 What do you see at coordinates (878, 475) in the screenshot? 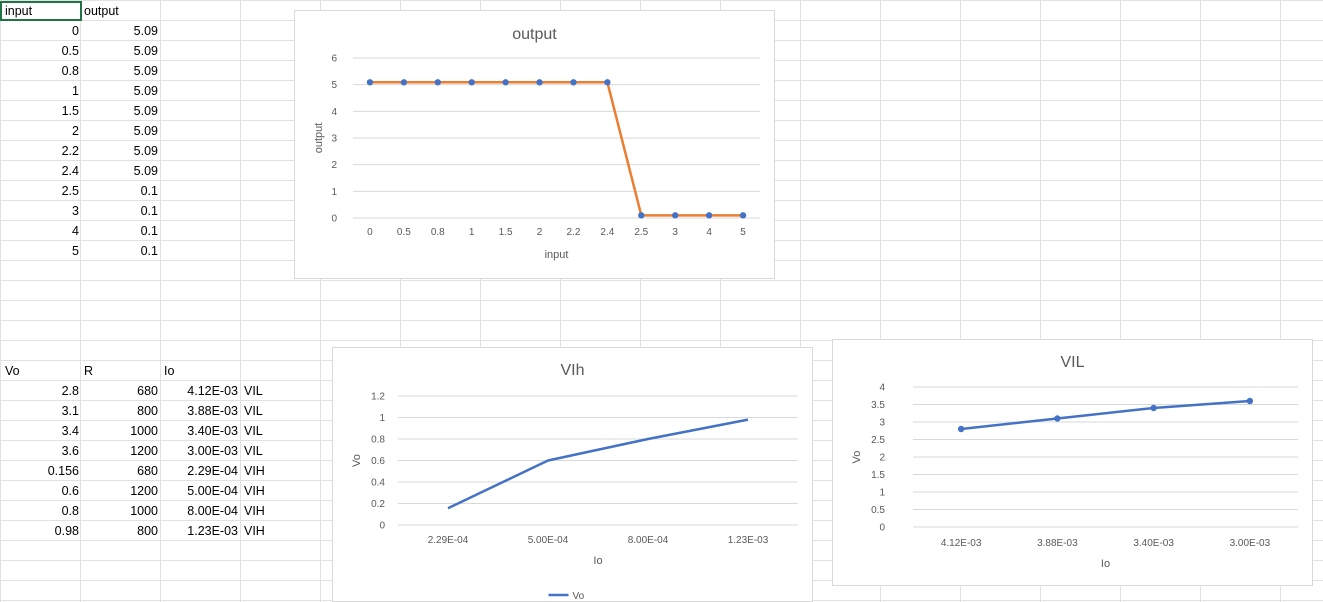
I see `y-tick-label: 1.5` at bounding box center [878, 475].